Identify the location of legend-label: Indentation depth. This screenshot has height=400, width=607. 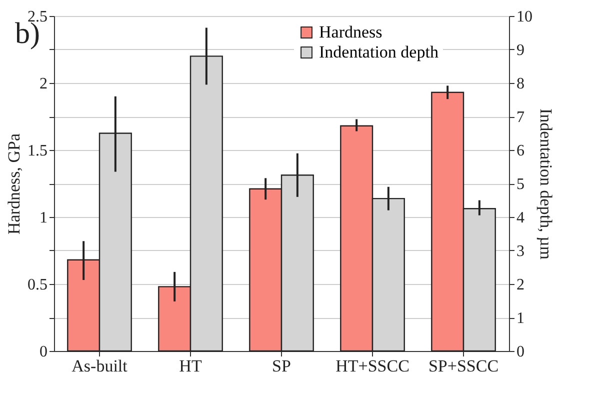
(379, 52).